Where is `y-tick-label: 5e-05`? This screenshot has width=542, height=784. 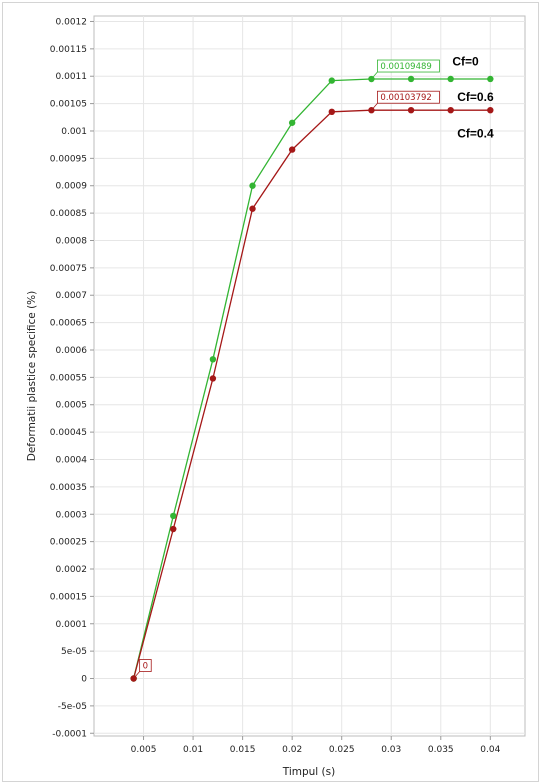
y-tick-label: 5e-05 is located at coordinates (74, 652).